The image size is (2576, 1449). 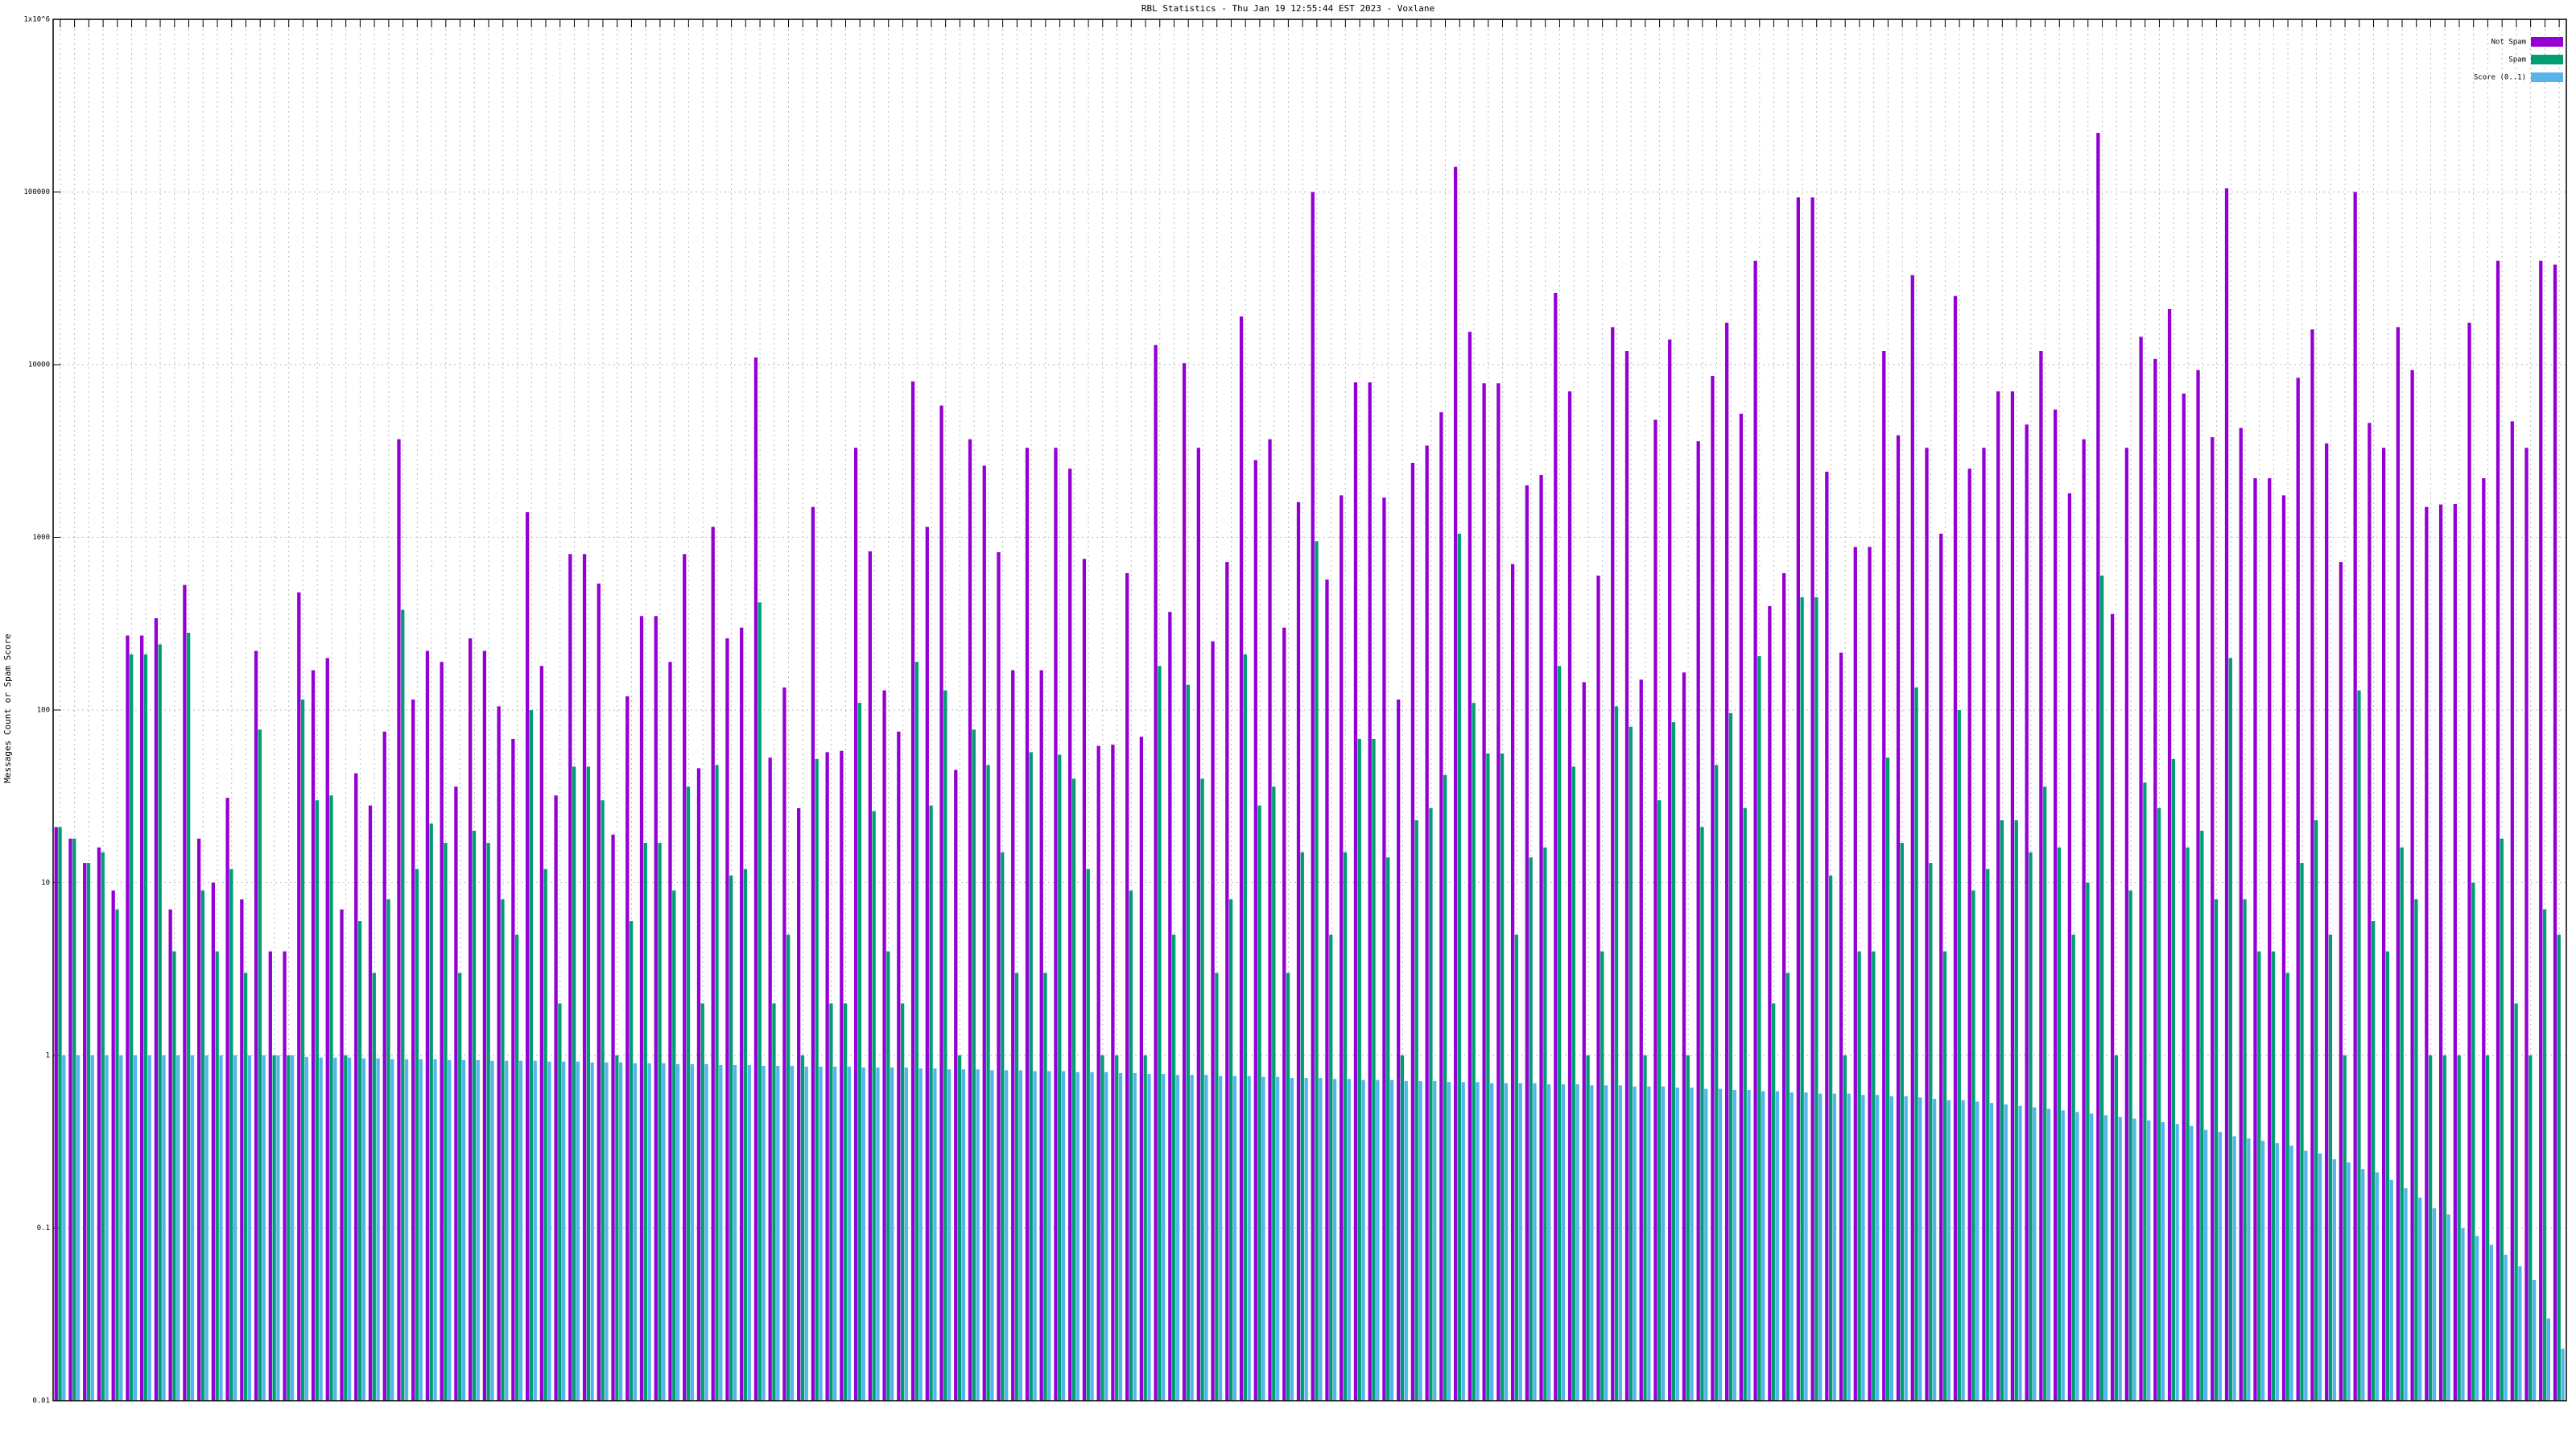 I want to click on legend-swatch, so click(x=2547, y=59).